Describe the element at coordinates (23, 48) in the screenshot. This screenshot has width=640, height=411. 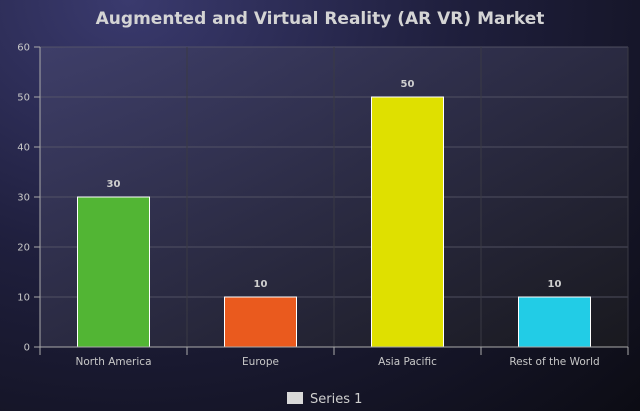
I see `y-tick-label: 60` at that location.